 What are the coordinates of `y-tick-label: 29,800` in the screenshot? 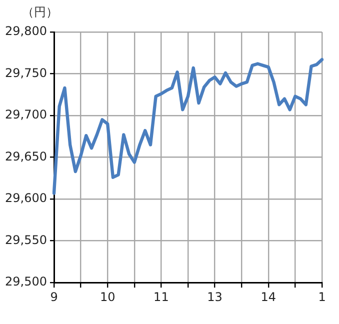 It's located at (26, 31).